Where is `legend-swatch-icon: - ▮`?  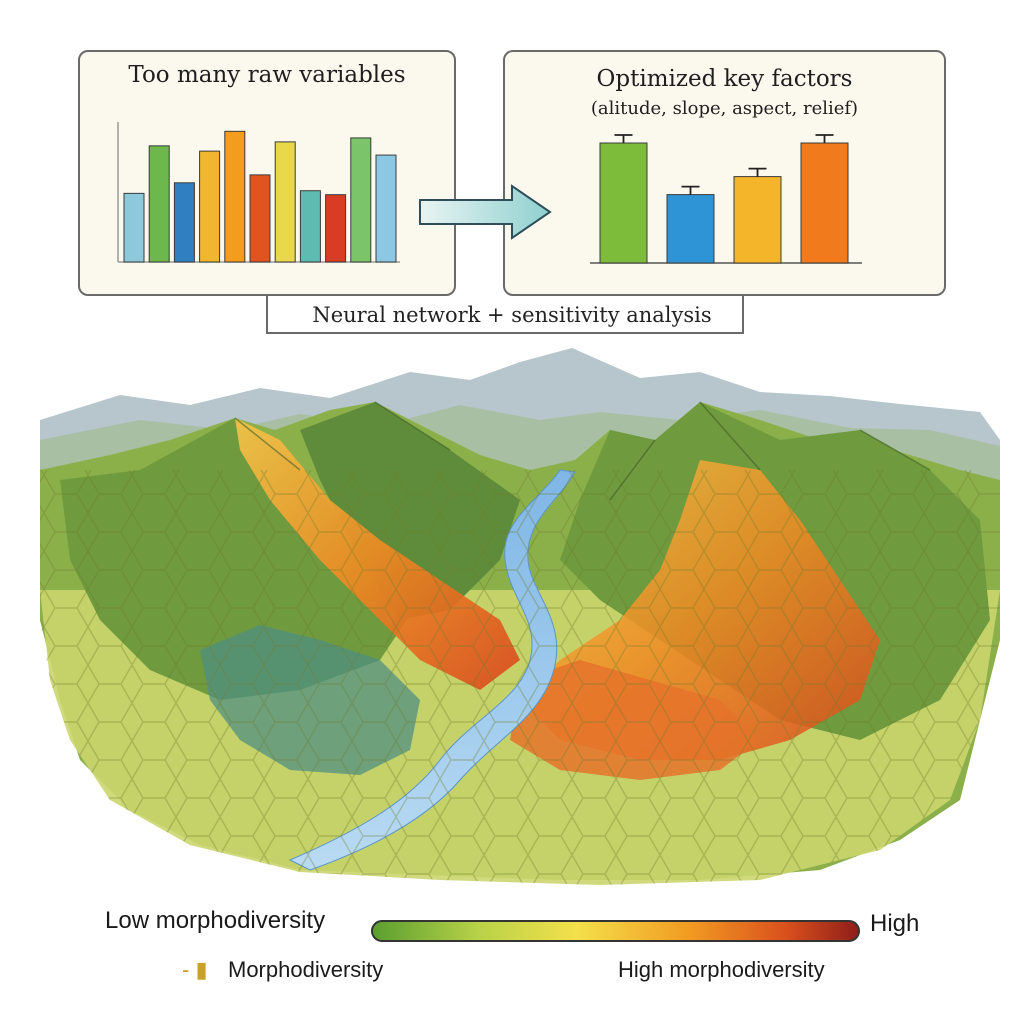
legend-swatch-icon: - ▮ is located at coordinates (195, 969).